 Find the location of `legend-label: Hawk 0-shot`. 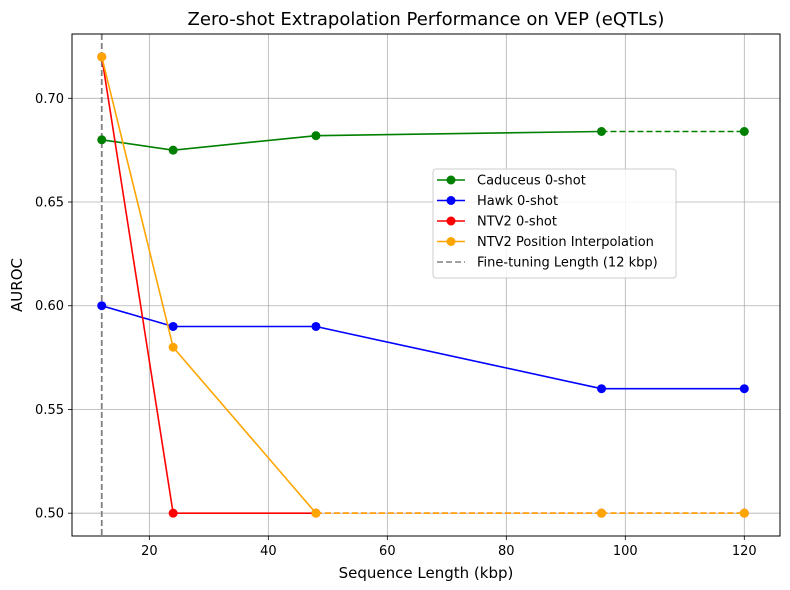

legend-label: Hawk 0-shot is located at coordinates (517, 201).